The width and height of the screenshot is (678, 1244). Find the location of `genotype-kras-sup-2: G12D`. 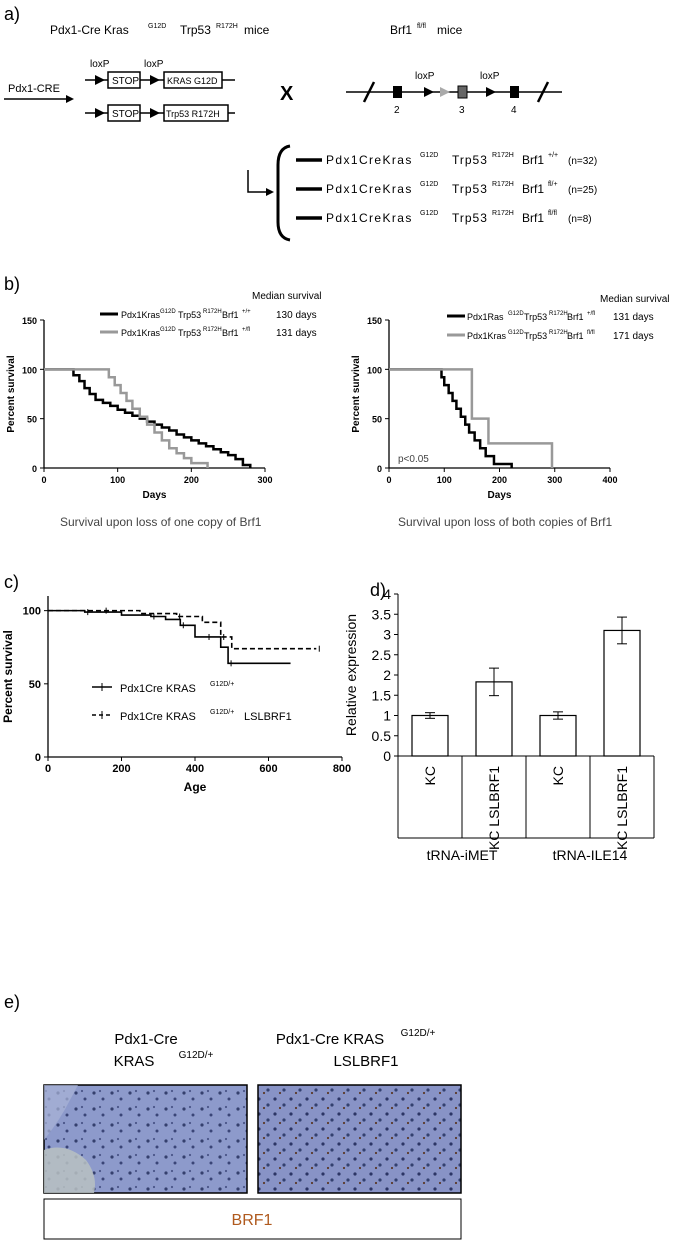

genotype-kras-sup-2: G12D is located at coordinates (429, 213).